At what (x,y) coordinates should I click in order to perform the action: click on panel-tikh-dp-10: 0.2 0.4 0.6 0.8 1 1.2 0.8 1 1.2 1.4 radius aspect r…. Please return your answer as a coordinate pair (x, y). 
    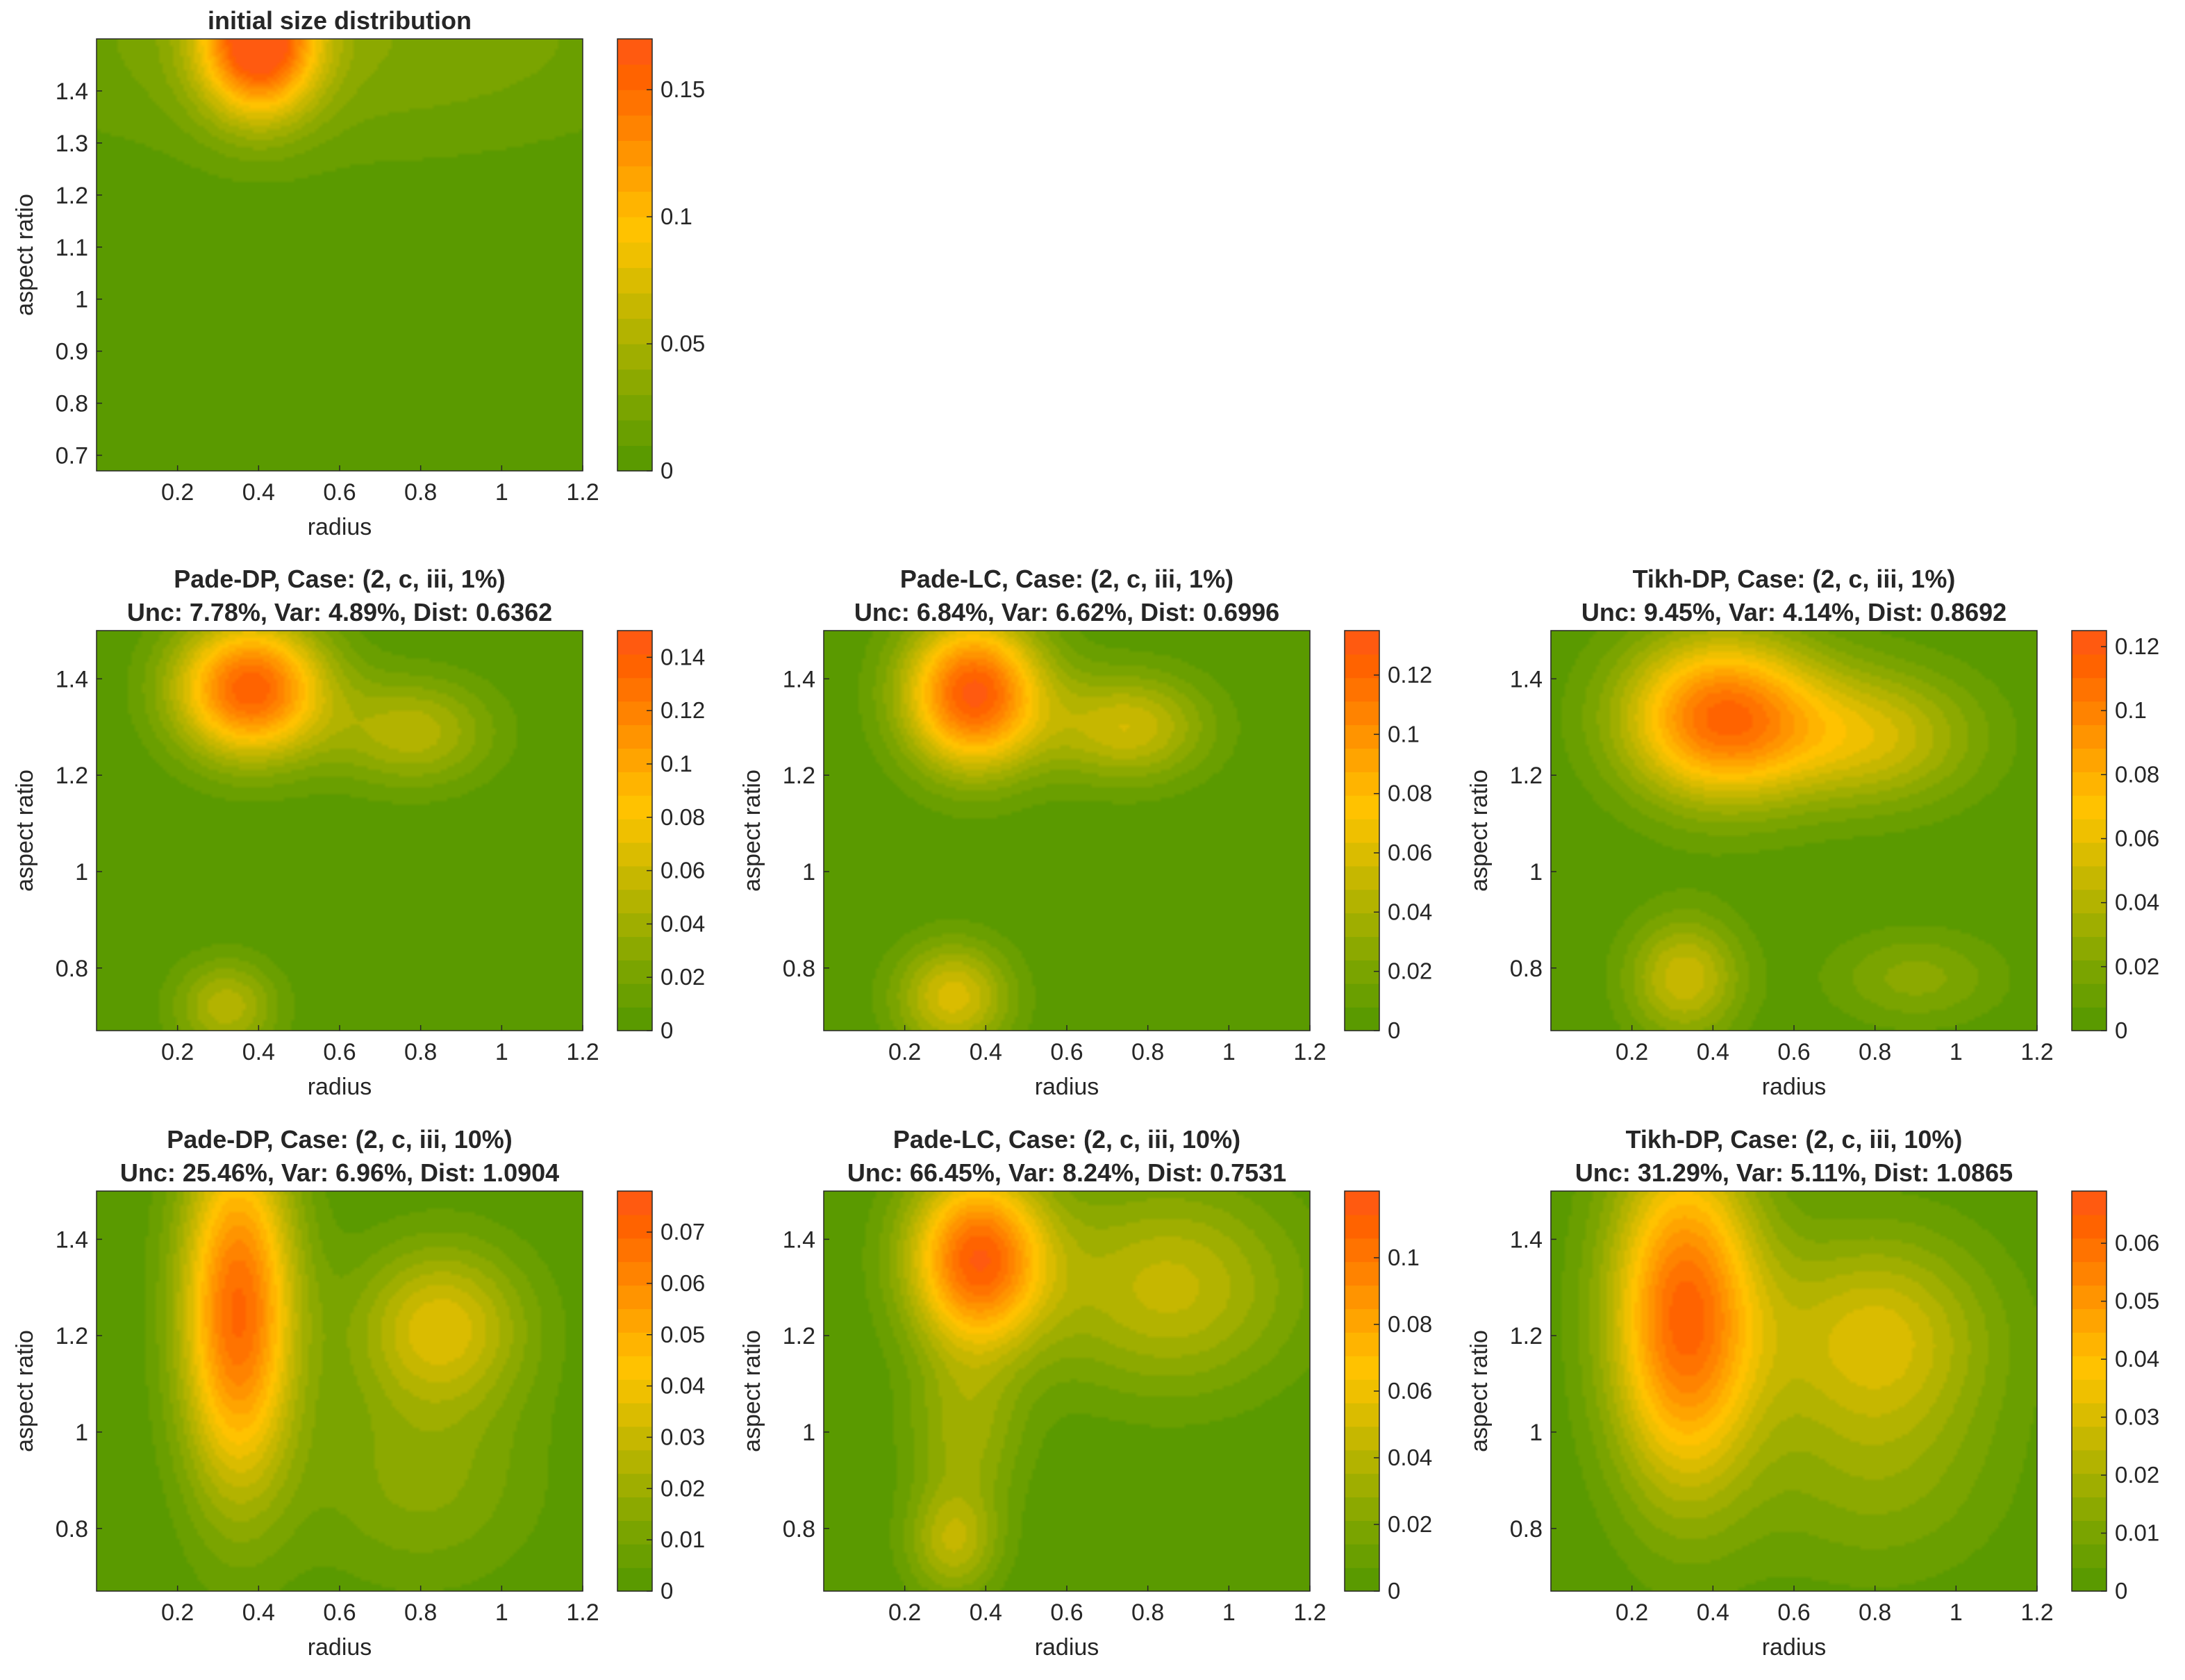
    Looking at the image, I should click on (1812, 1393).